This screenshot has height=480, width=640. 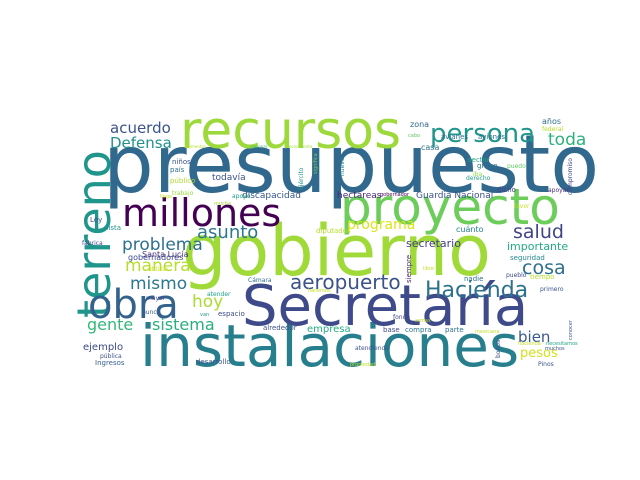 I want to click on word-casa: casa, so click(x=430, y=147).